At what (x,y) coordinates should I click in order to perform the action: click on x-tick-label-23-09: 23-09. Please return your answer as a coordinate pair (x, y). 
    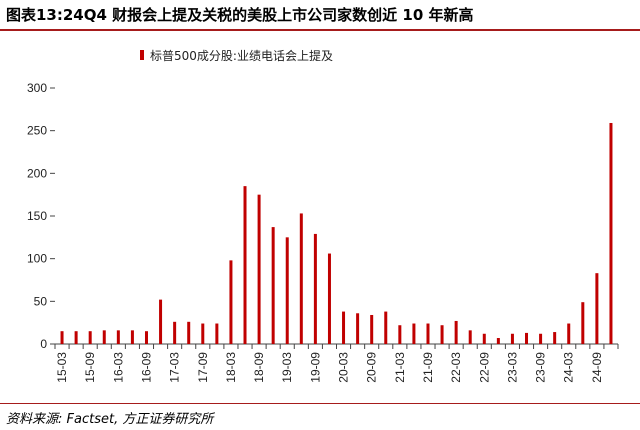
    Looking at the image, I should click on (541, 367).